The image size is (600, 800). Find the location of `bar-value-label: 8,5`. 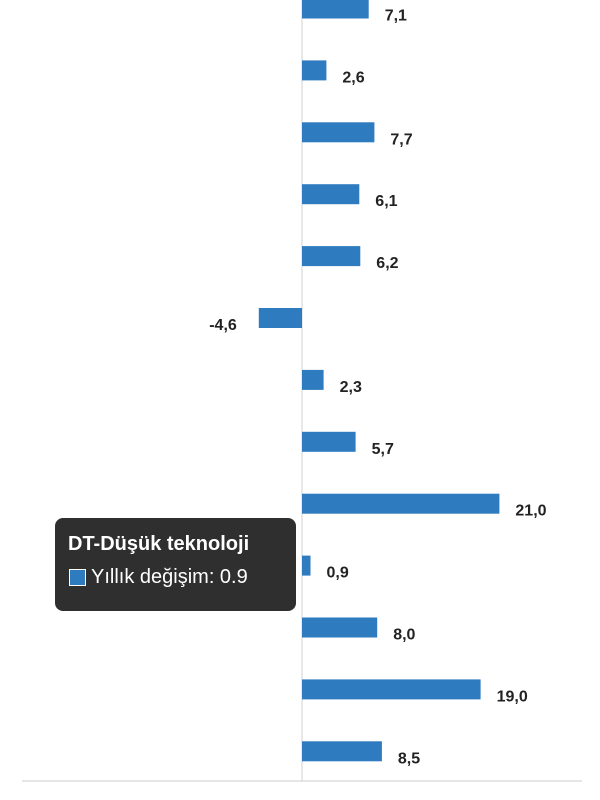

bar-value-label: 8,5 is located at coordinates (409, 758).